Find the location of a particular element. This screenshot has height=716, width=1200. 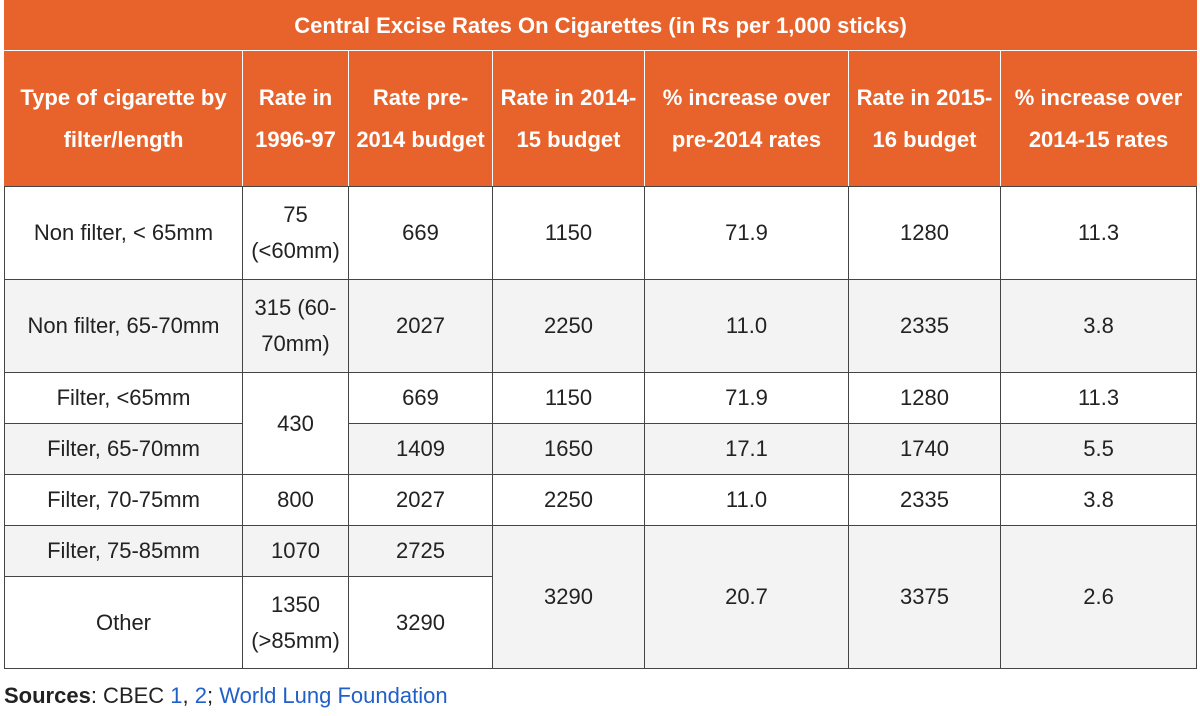

cell: 315 (60-70mm) is located at coordinates (295, 326).